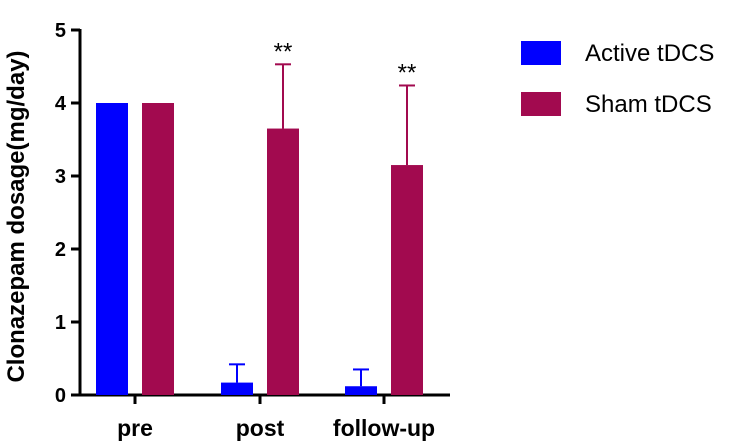  I want to click on bar-sham-tdcs-pre, so click(158, 249).